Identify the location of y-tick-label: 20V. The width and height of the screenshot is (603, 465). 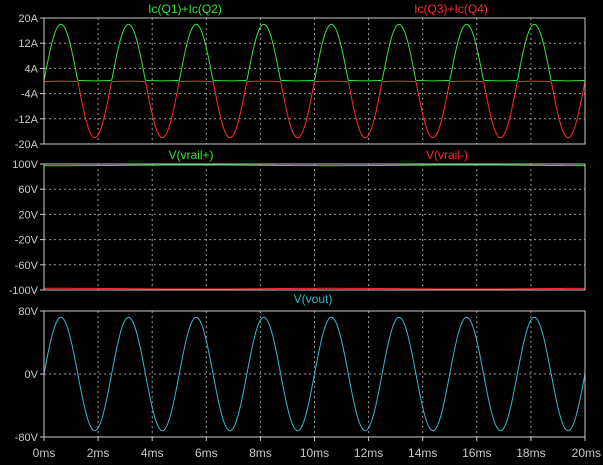
(28, 215).